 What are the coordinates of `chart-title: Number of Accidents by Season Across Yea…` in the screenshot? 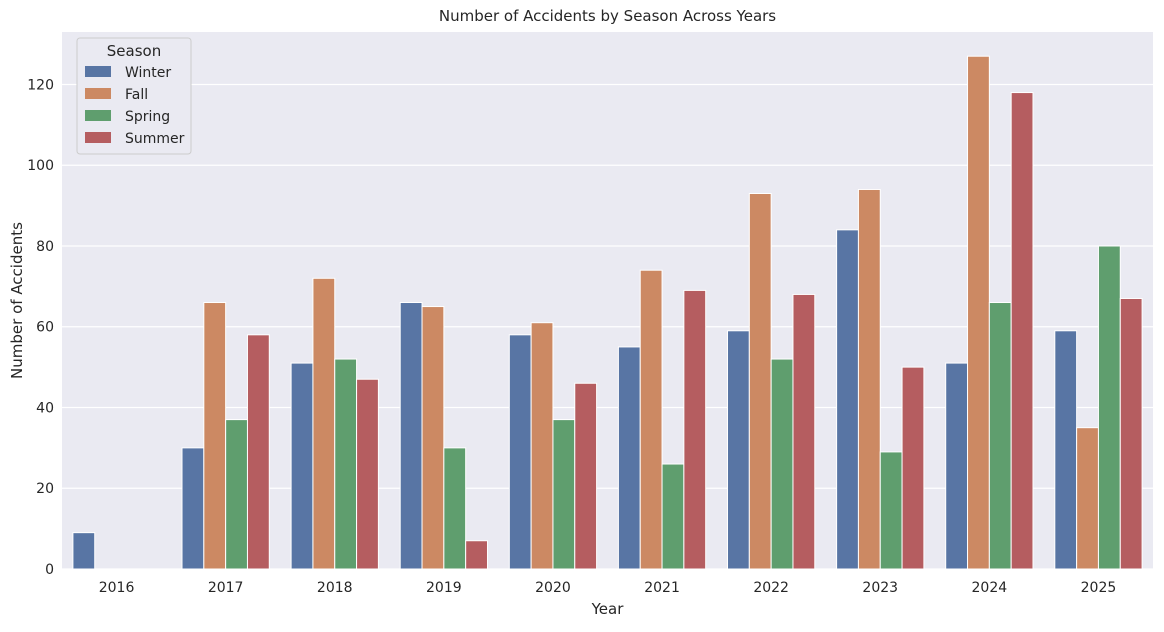 It's located at (607, 16).